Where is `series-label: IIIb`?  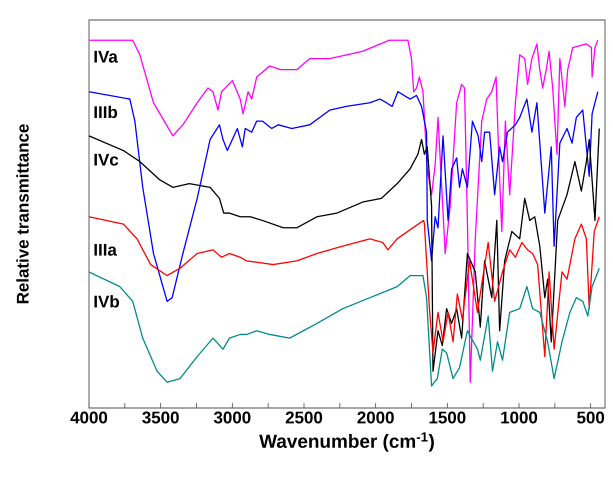
series-label: IIIb is located at coordinates (106, 112).